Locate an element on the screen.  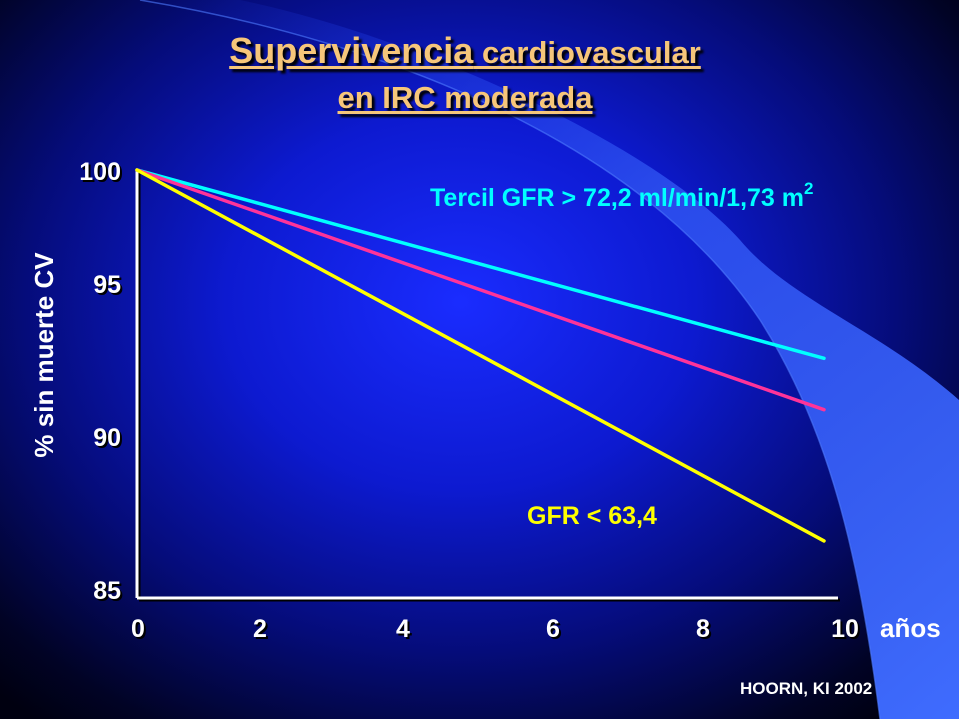
slide-subtitle: en IRC moderada is located at coordinates (465, 98).